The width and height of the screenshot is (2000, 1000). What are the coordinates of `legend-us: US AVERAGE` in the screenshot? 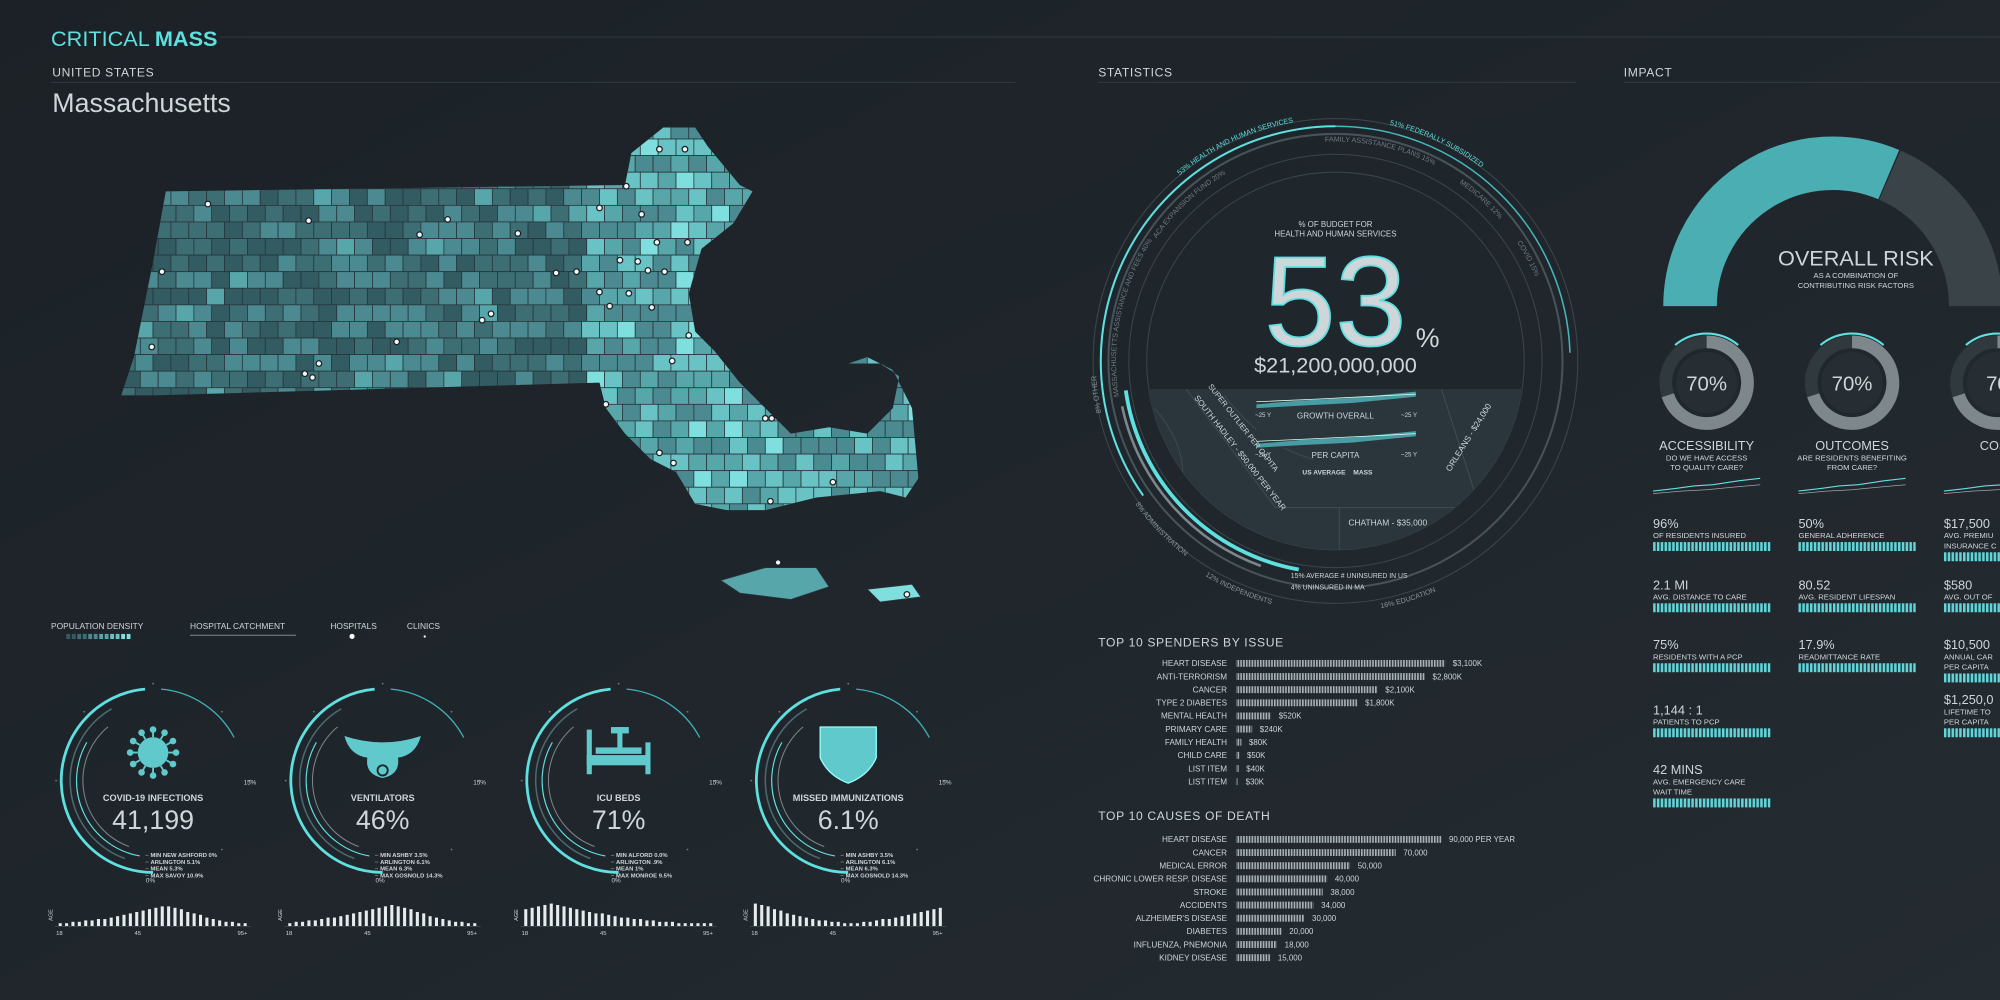 It's located at (1324, 472).